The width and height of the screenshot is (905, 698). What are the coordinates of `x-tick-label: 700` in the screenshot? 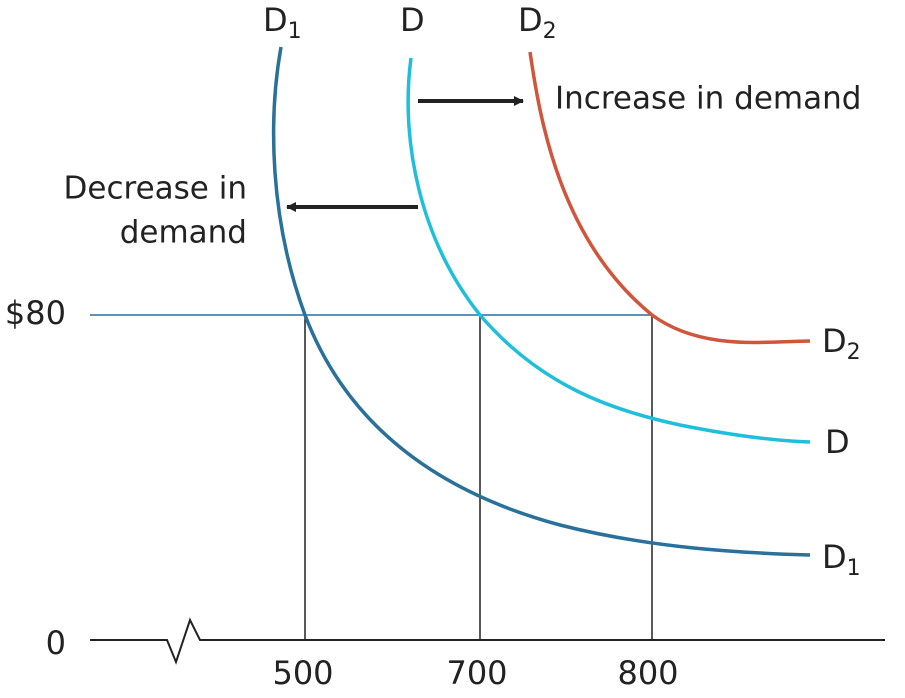 It's located at (476, 673).